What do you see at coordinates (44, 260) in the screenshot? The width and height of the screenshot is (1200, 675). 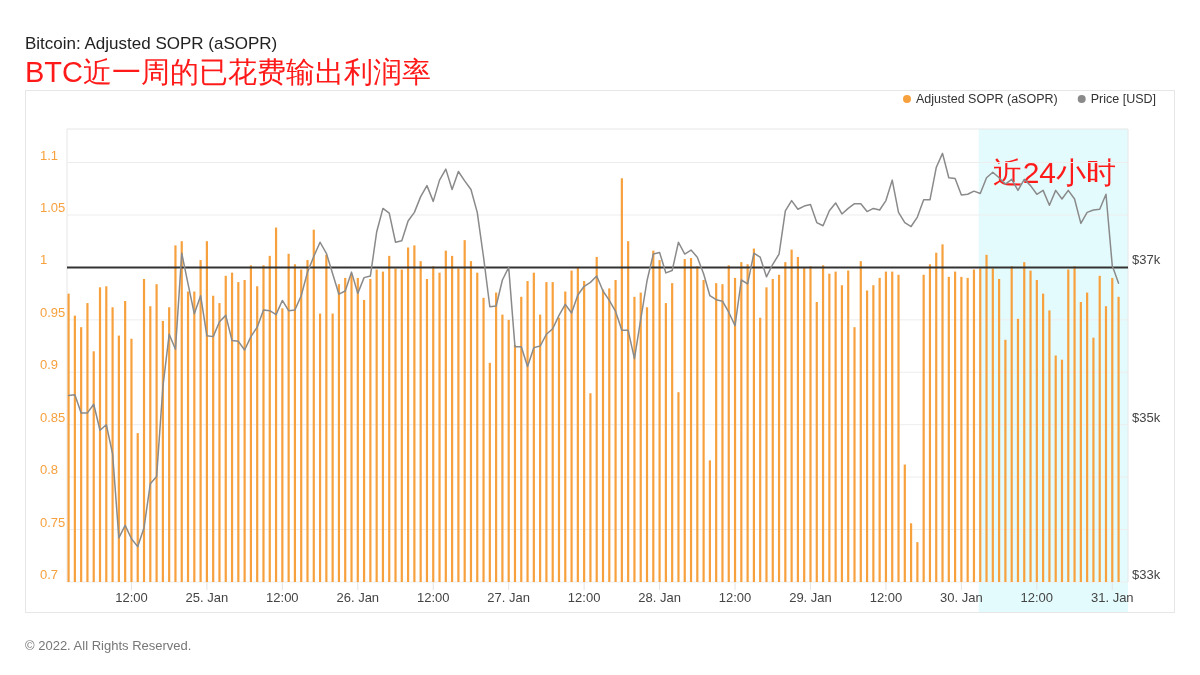 I see `y-tick-label: 1` at bounding box center [44, 260].